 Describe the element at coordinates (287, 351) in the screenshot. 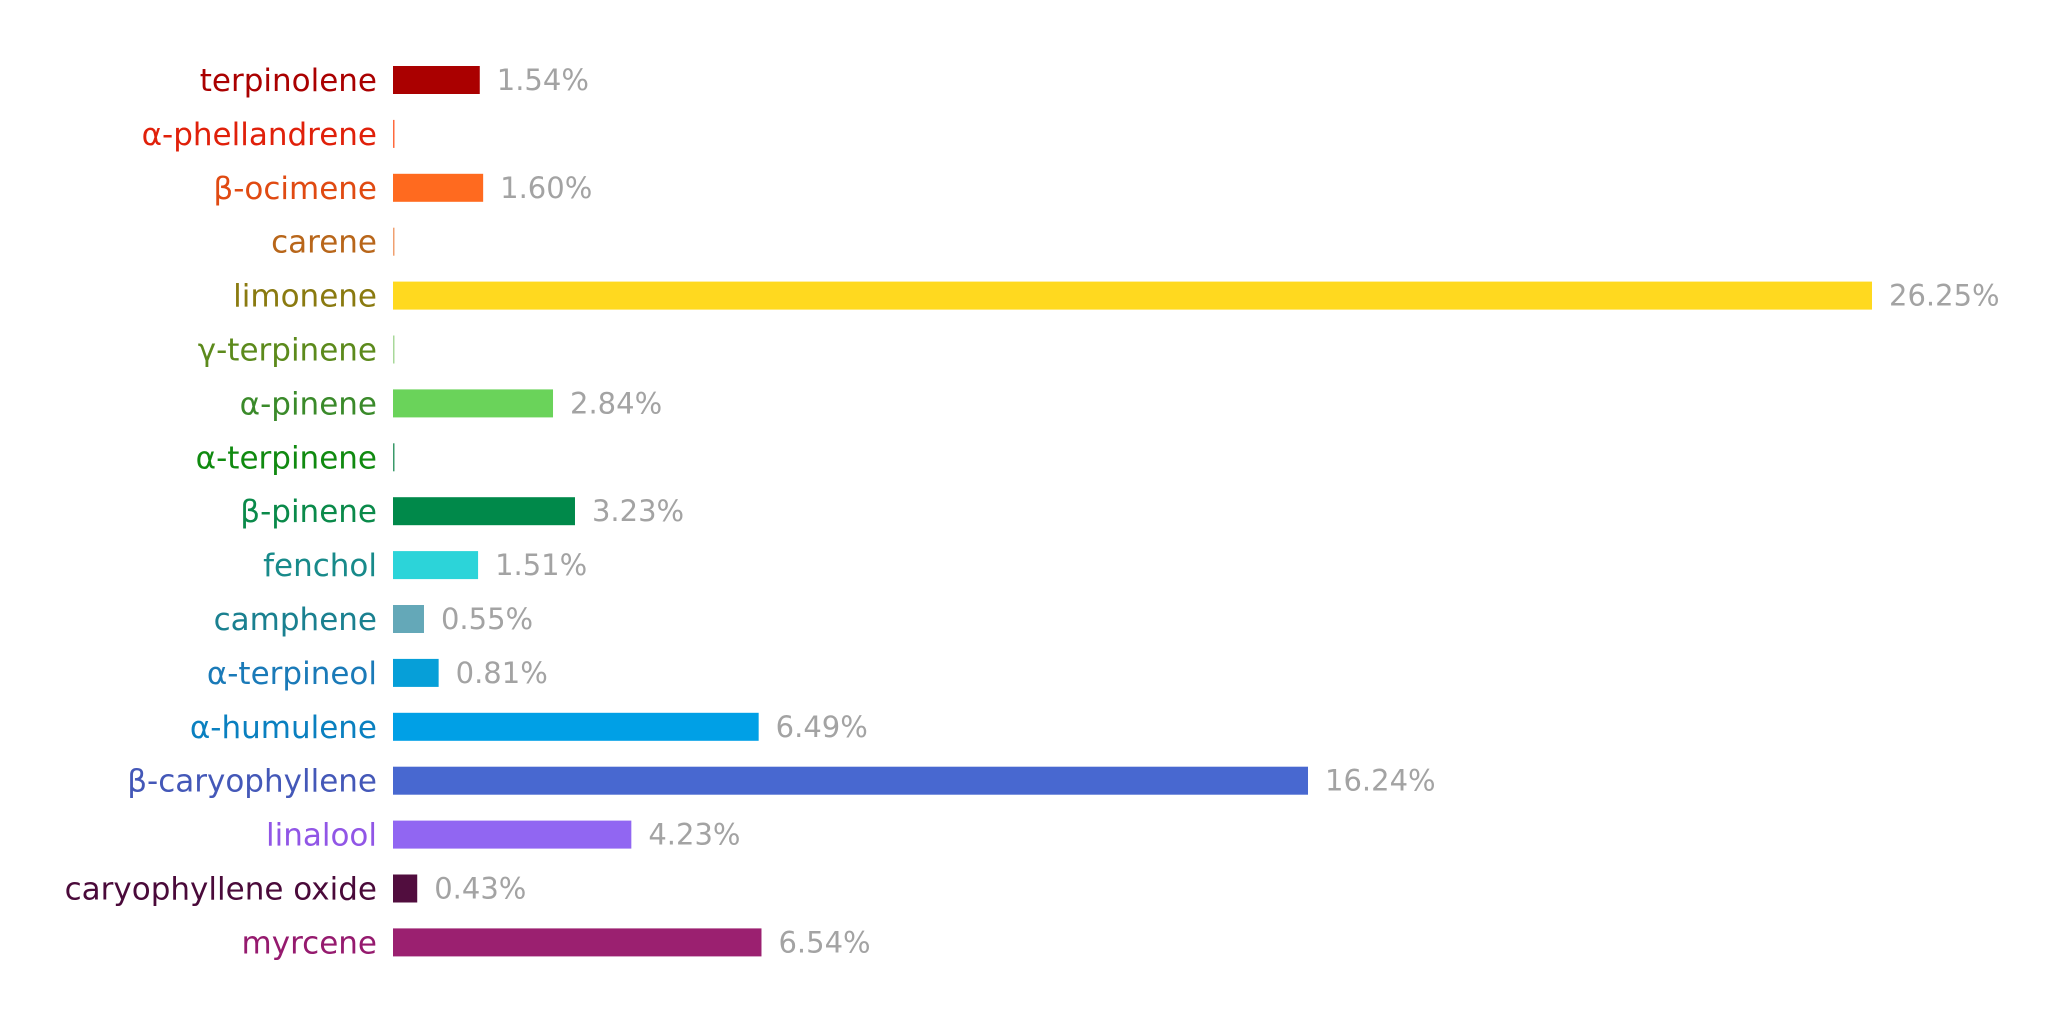

I see `category-label-terpinene: γ-terpinene` at that location.